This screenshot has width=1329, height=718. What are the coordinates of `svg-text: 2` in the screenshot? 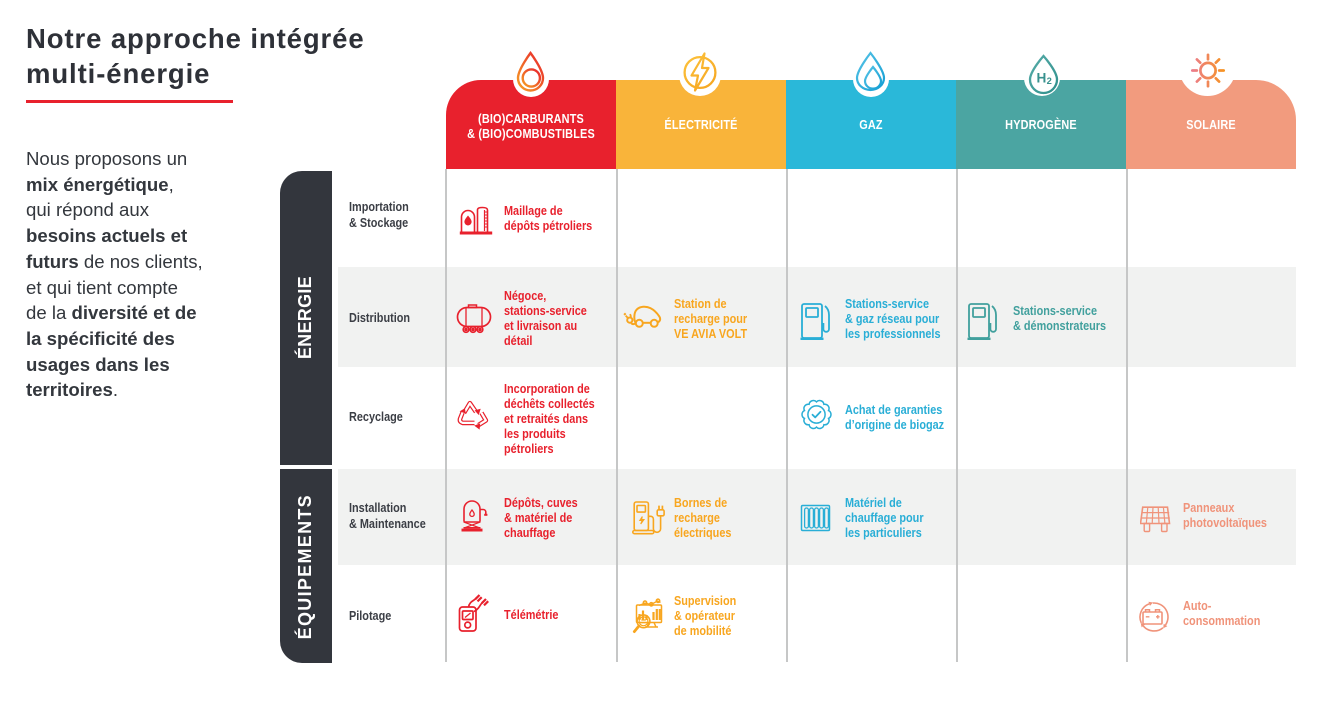 It's located at (1048, 80).